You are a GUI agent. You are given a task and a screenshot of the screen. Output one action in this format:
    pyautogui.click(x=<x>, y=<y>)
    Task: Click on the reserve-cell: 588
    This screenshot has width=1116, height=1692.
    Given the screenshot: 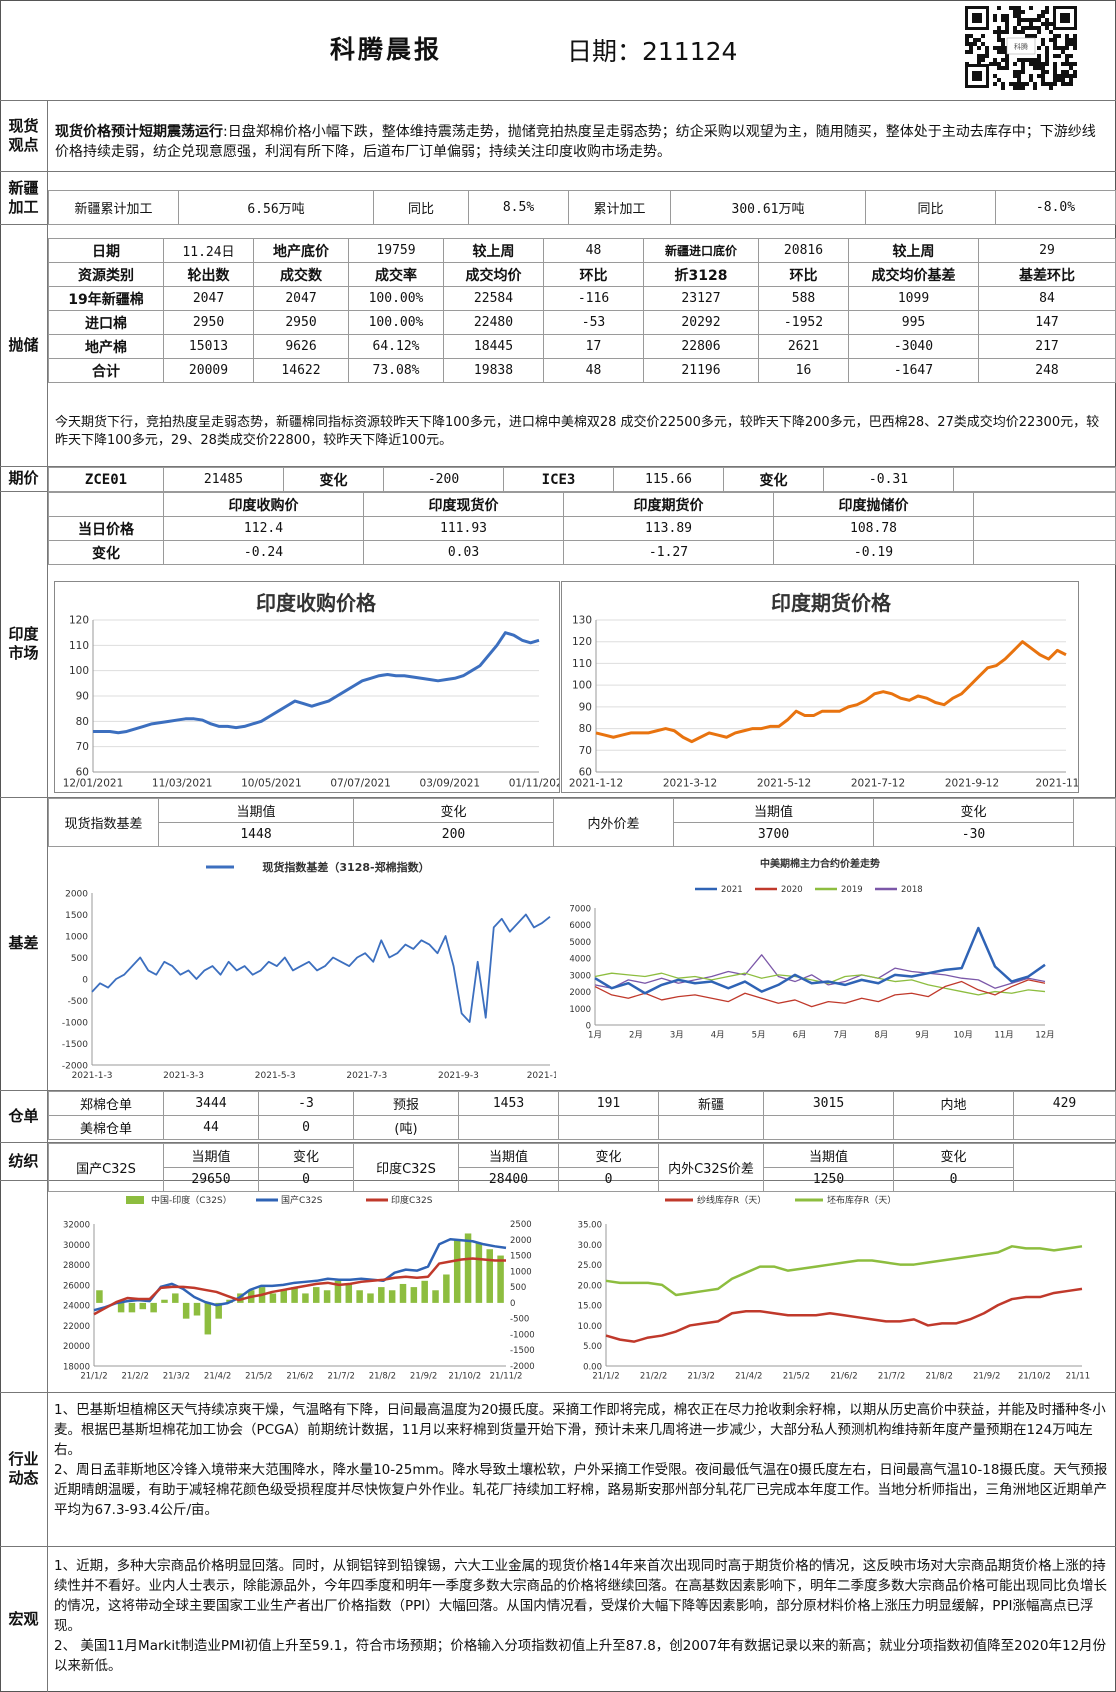 What is the action you would take?
    pyautogui.click(x=803, y=298)
    